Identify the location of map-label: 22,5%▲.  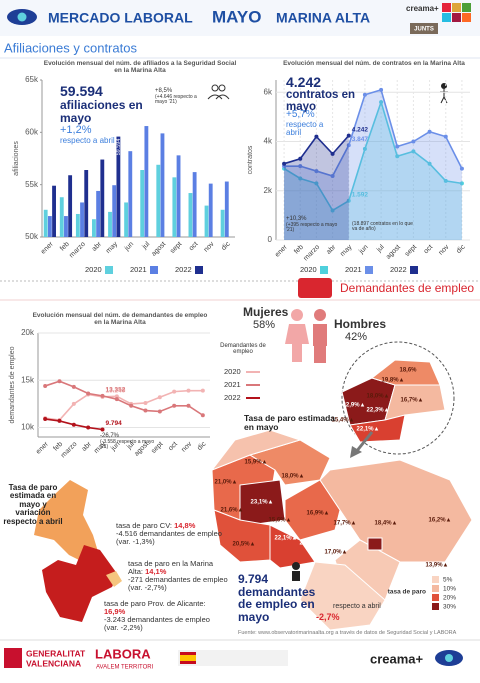
(311, 544).